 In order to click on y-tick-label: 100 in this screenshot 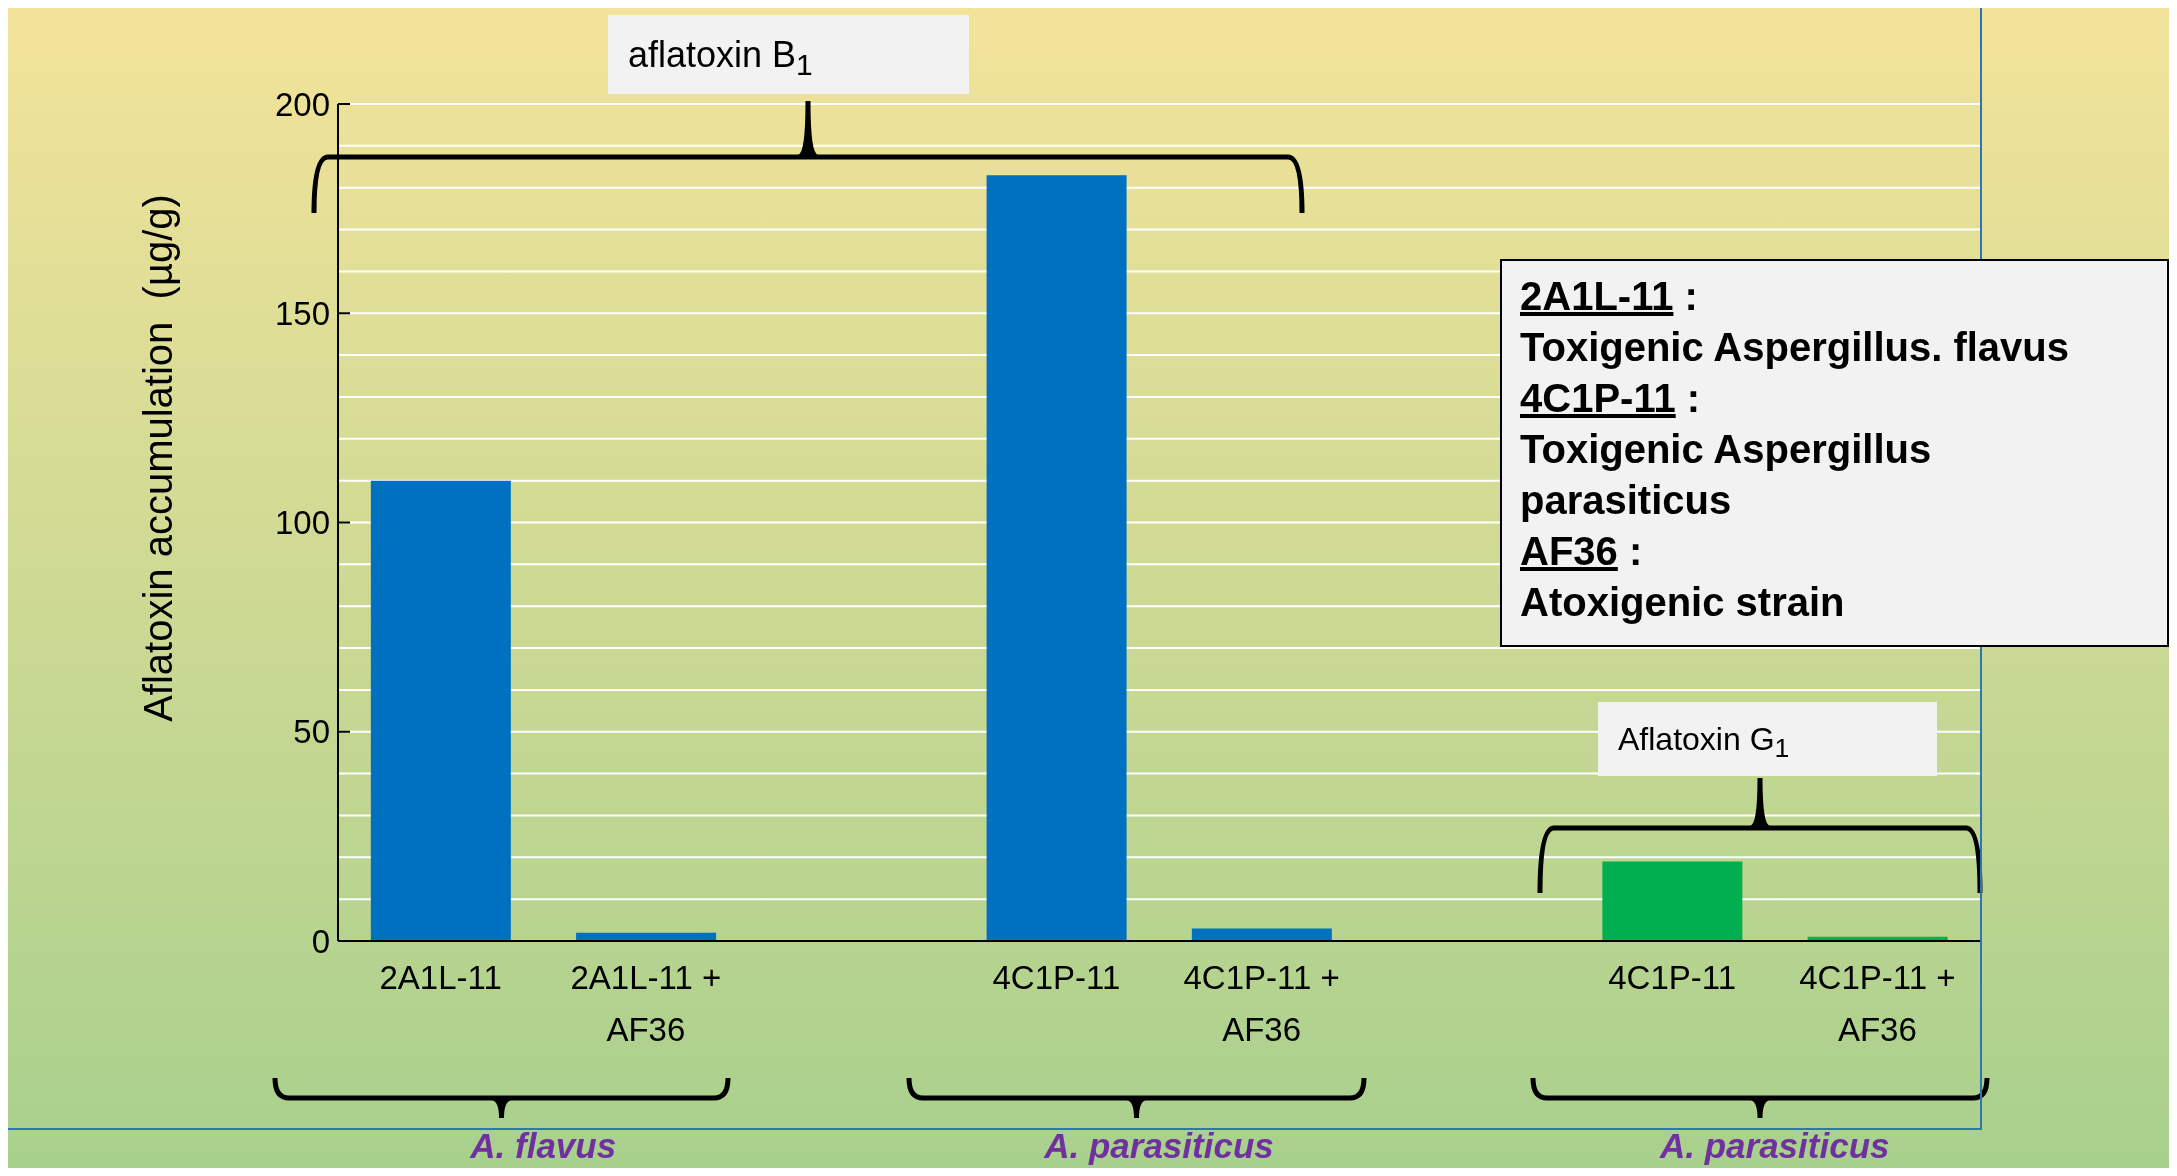, I will do `click(302, 522)`.